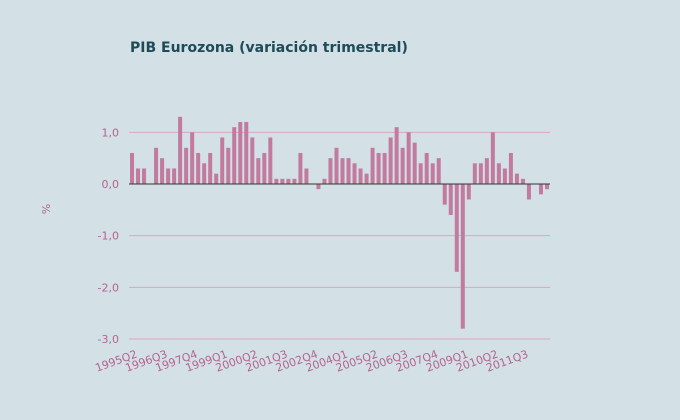 This screenshot has width=680, height=420. Describe the element at coordinates (111, 184) in the screenshot. I see `y-tick-label: 0,0` at that location.